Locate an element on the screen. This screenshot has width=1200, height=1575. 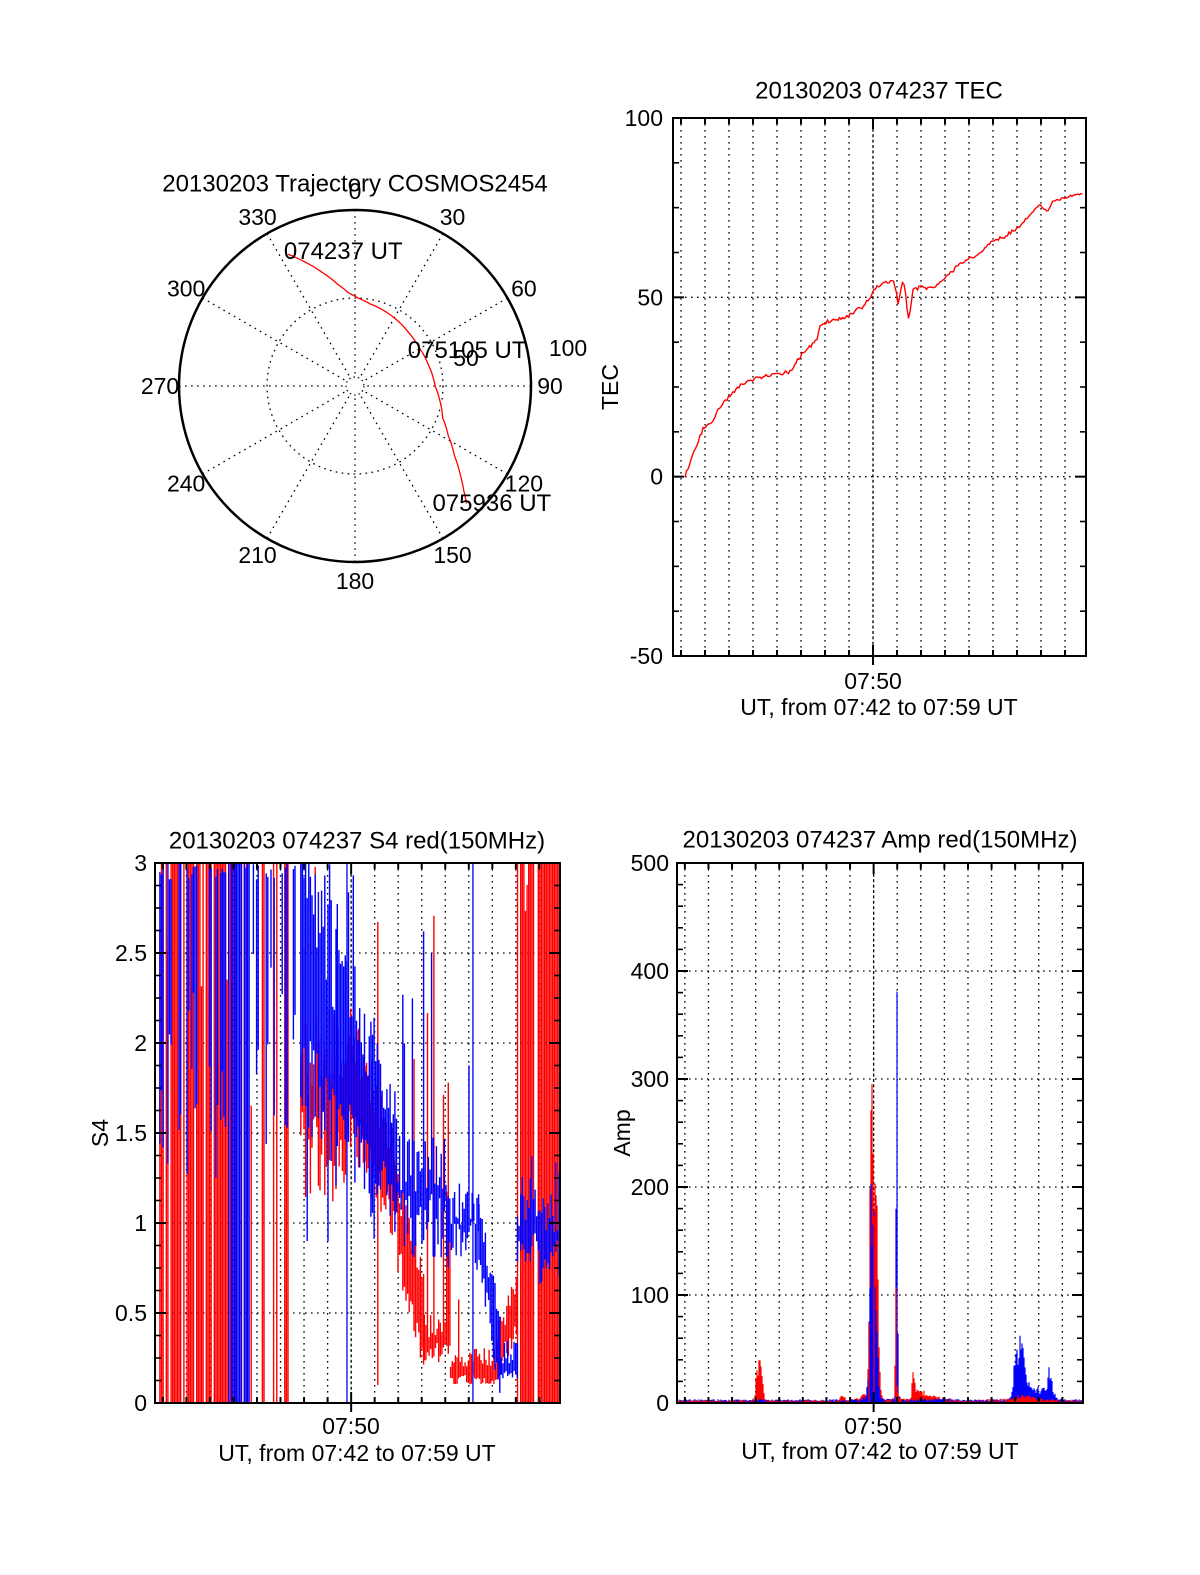
amp-grid is located at coordinates (880, 1133).